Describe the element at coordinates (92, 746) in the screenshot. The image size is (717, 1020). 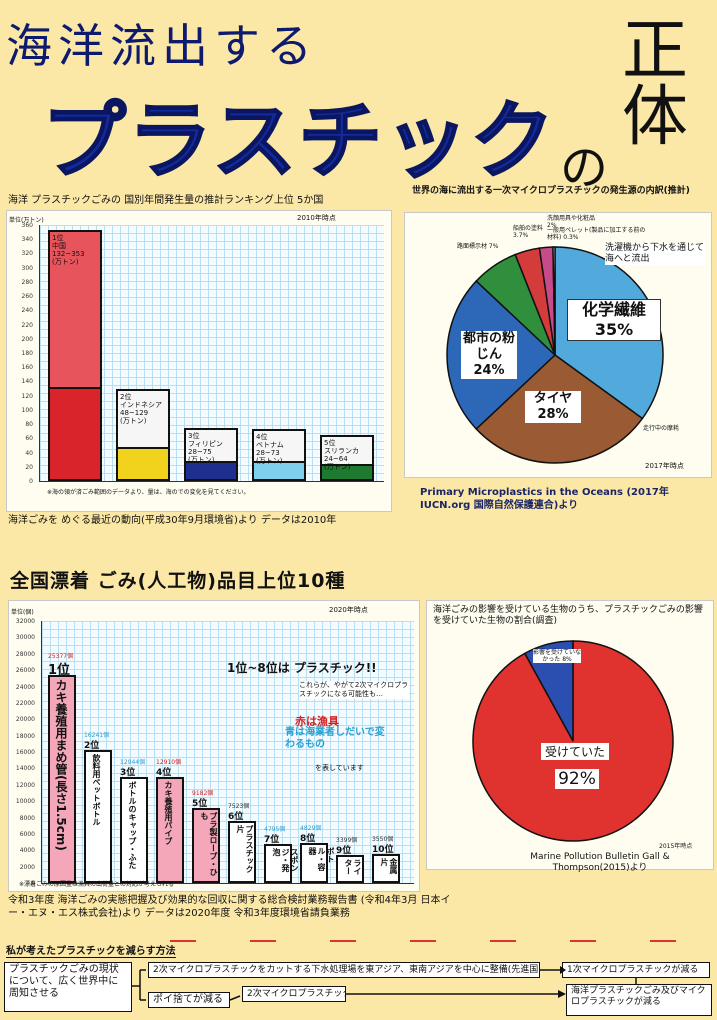
I see `bar-rank: 2位` at that location.